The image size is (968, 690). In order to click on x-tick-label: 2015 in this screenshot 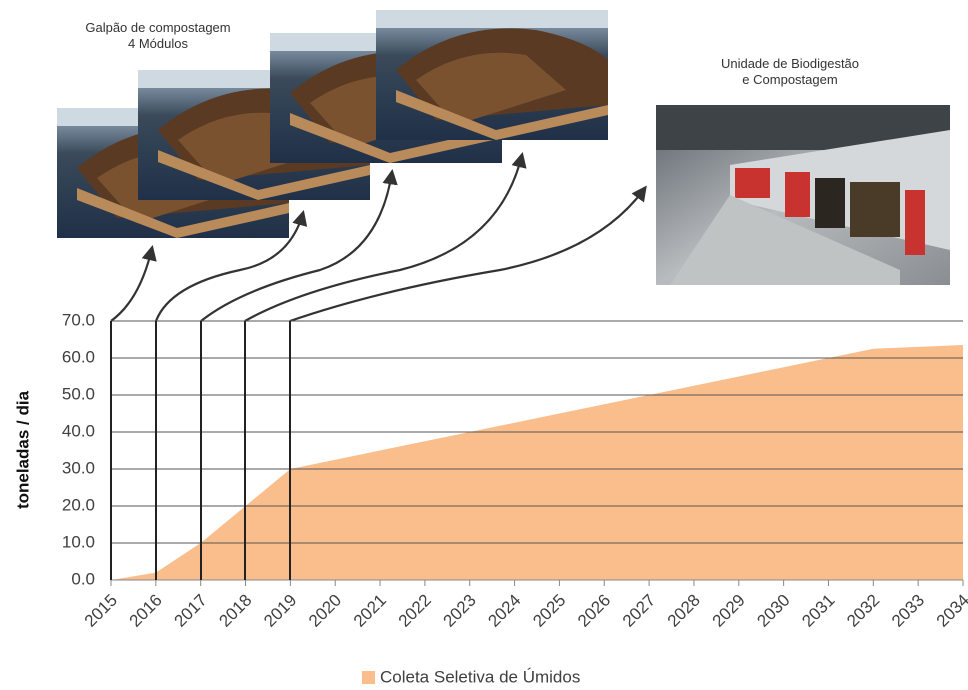, I will do `click(101, 611)`.